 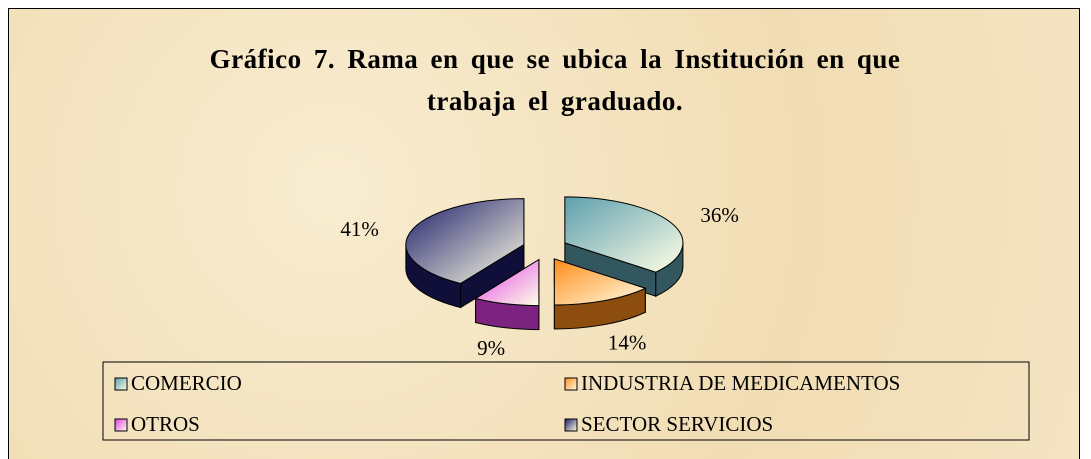 What do you see at coordinates (740, 383) in the screenshot?
I see `legend-label: INDUSTRIA DE MEDICAMENTOS` at bounding box center [740, 383].